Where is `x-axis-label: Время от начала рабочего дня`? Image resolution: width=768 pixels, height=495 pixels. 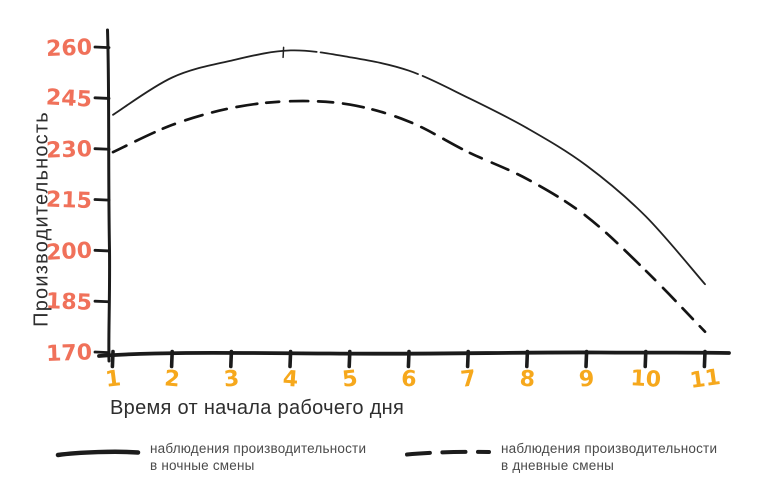
x-axis-label: Время от начала рабочего дня is located at coordinates (257, 408).